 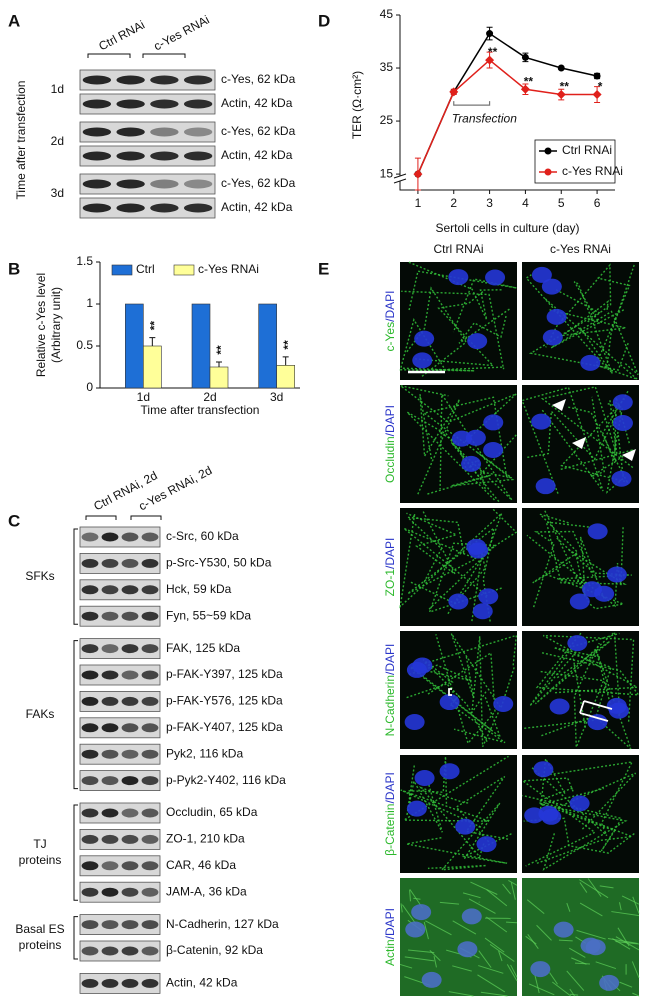 I want to click on band-label: FAK, 125 kDa, so click(x=203, y=648).